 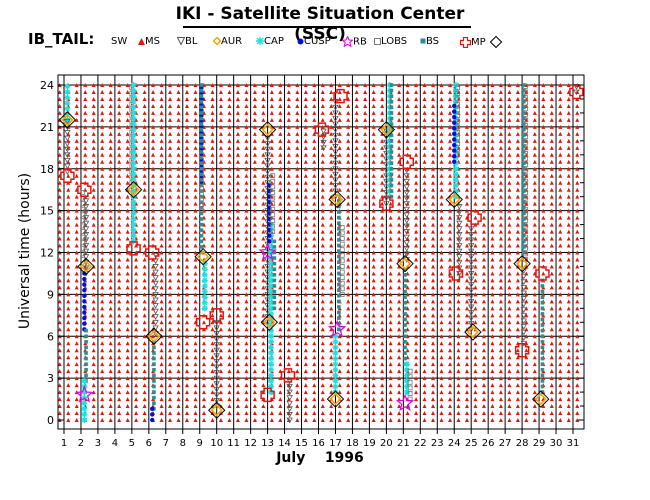 I want to click on cap-point, so click(x=152, y=409).